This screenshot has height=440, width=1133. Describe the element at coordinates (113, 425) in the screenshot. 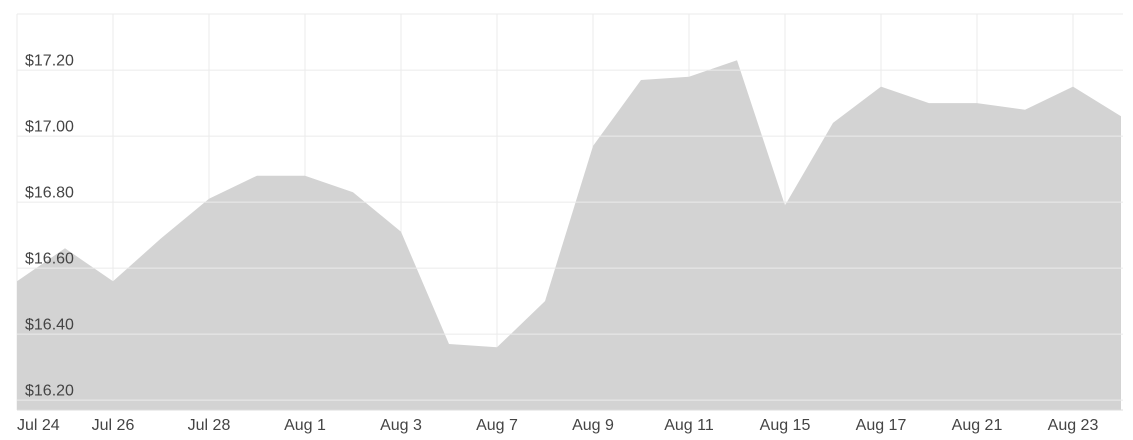

I see `x-tick-label: Jul 26` at that location.